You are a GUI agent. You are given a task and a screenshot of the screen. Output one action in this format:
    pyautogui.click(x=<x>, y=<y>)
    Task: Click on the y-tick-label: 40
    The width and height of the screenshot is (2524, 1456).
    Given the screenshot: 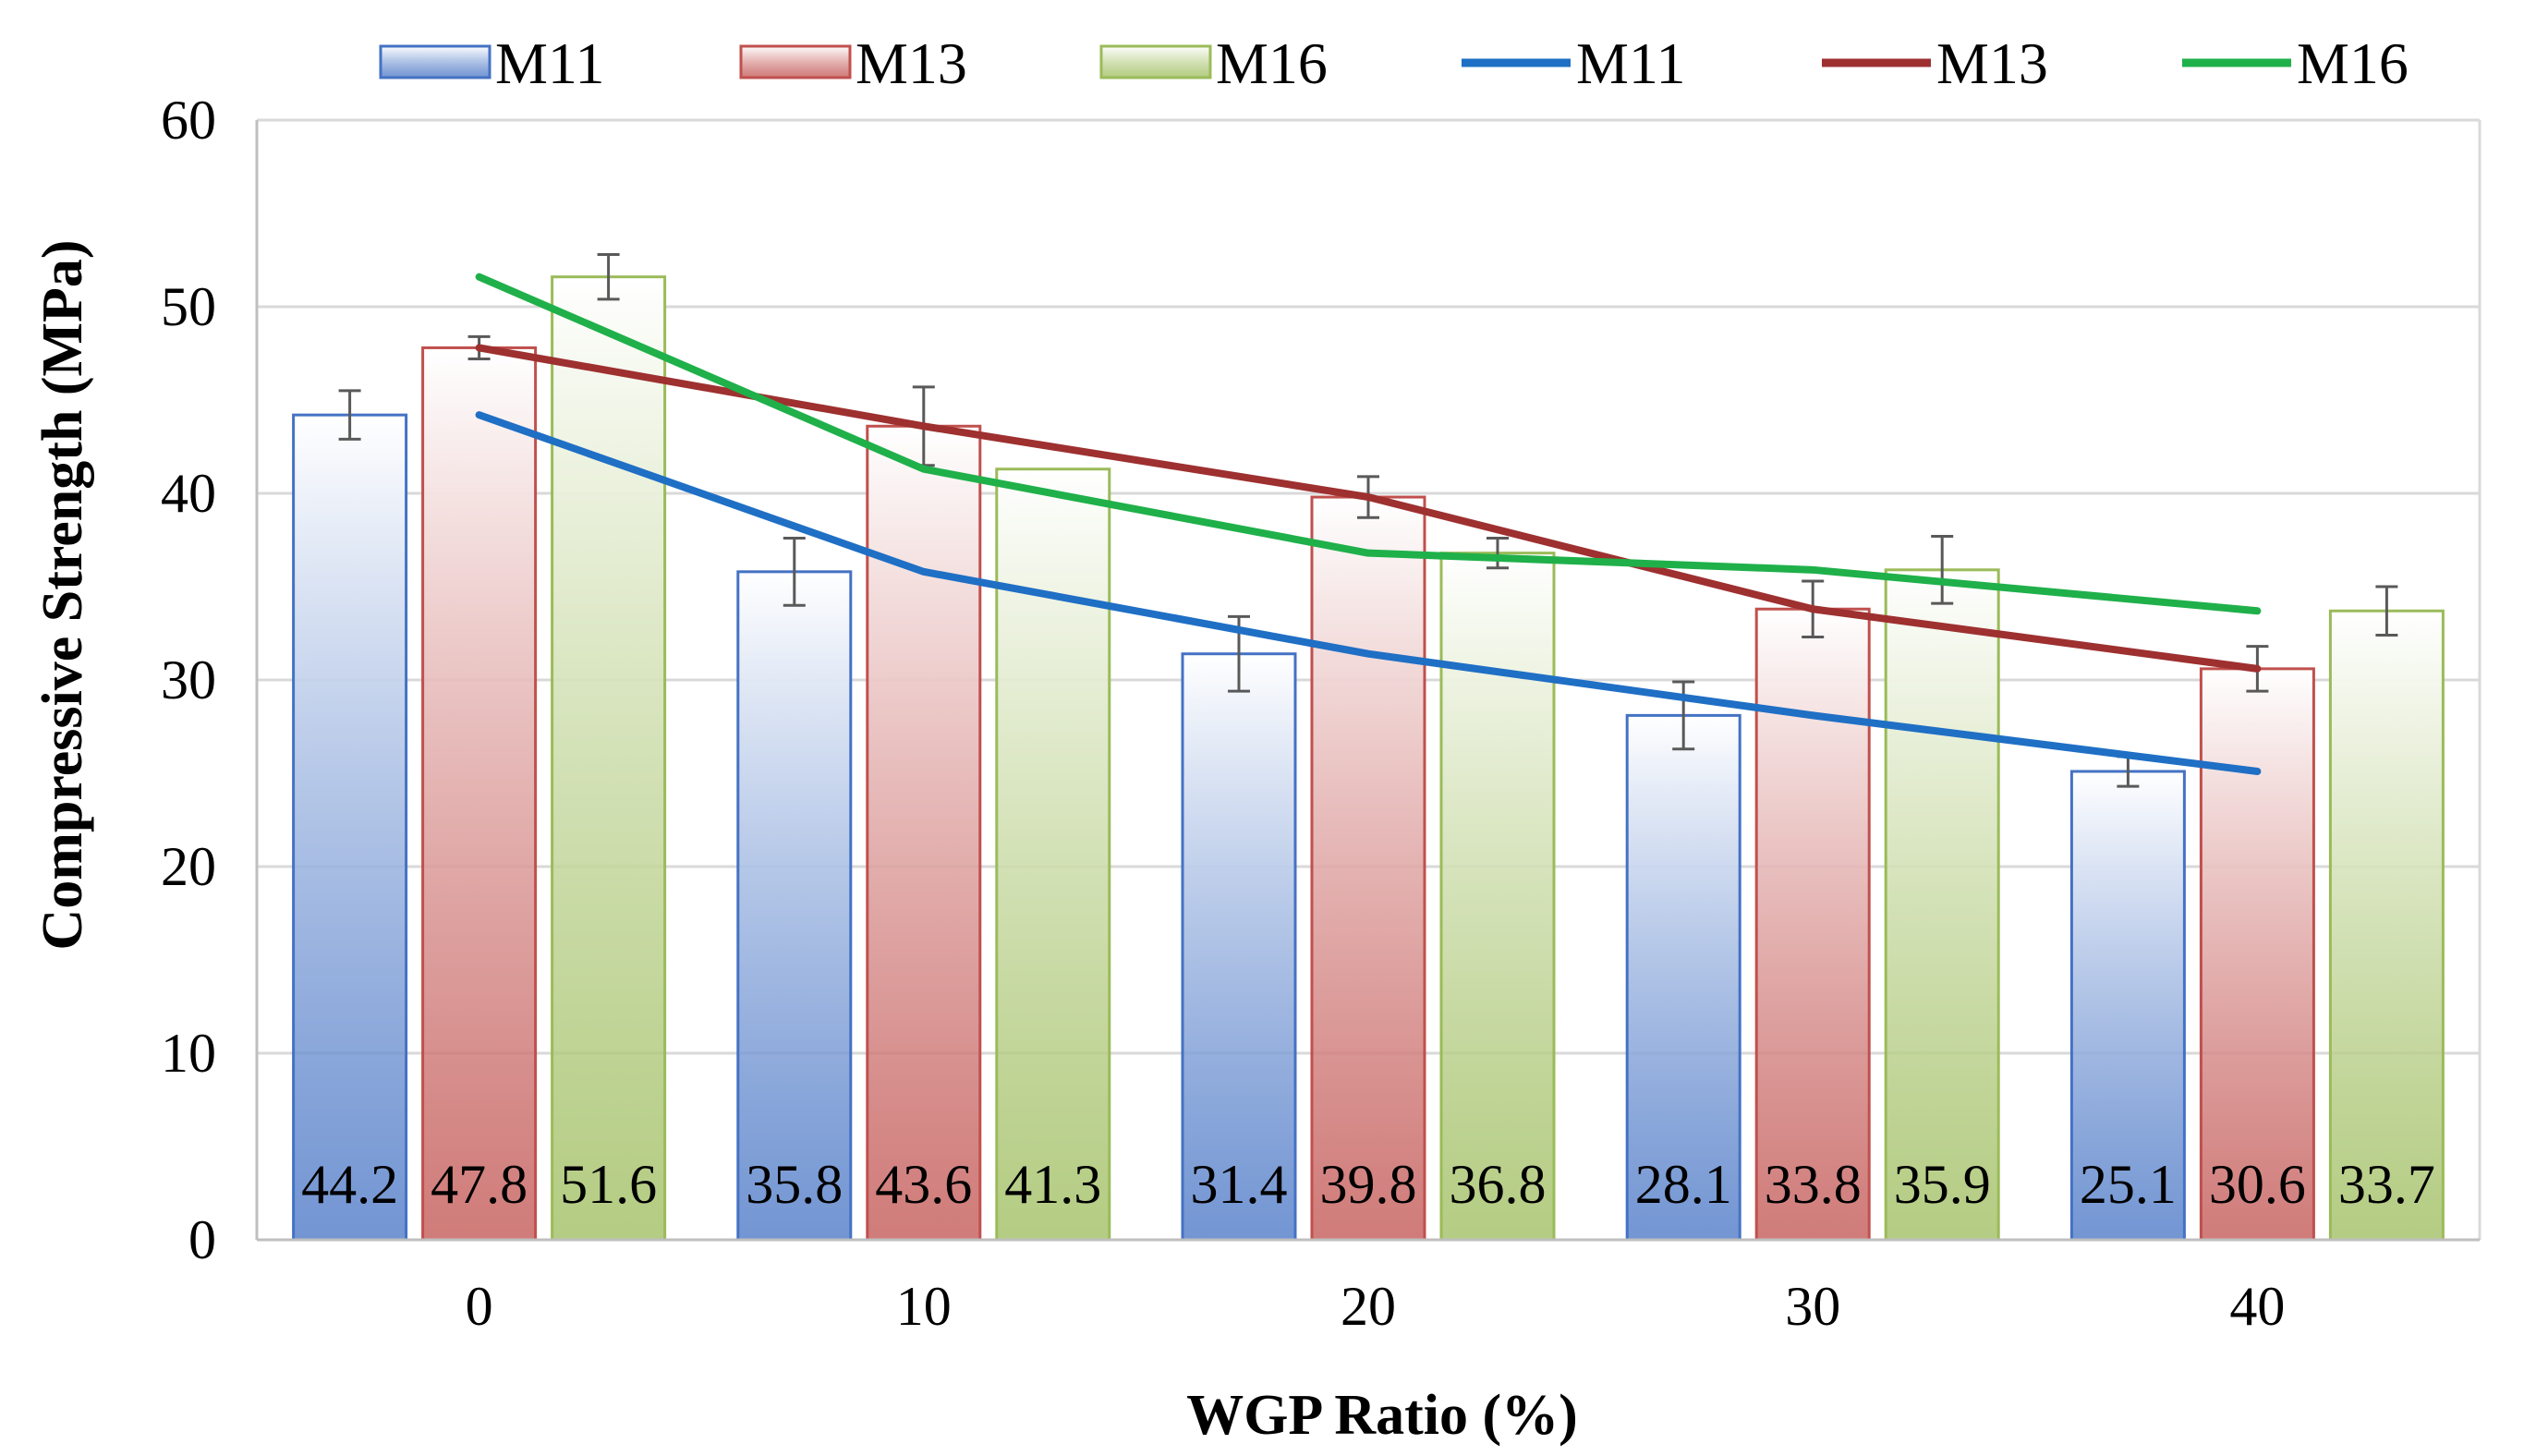 What is the action you would take?
    pyautogui.click(x=188, y=493)
    